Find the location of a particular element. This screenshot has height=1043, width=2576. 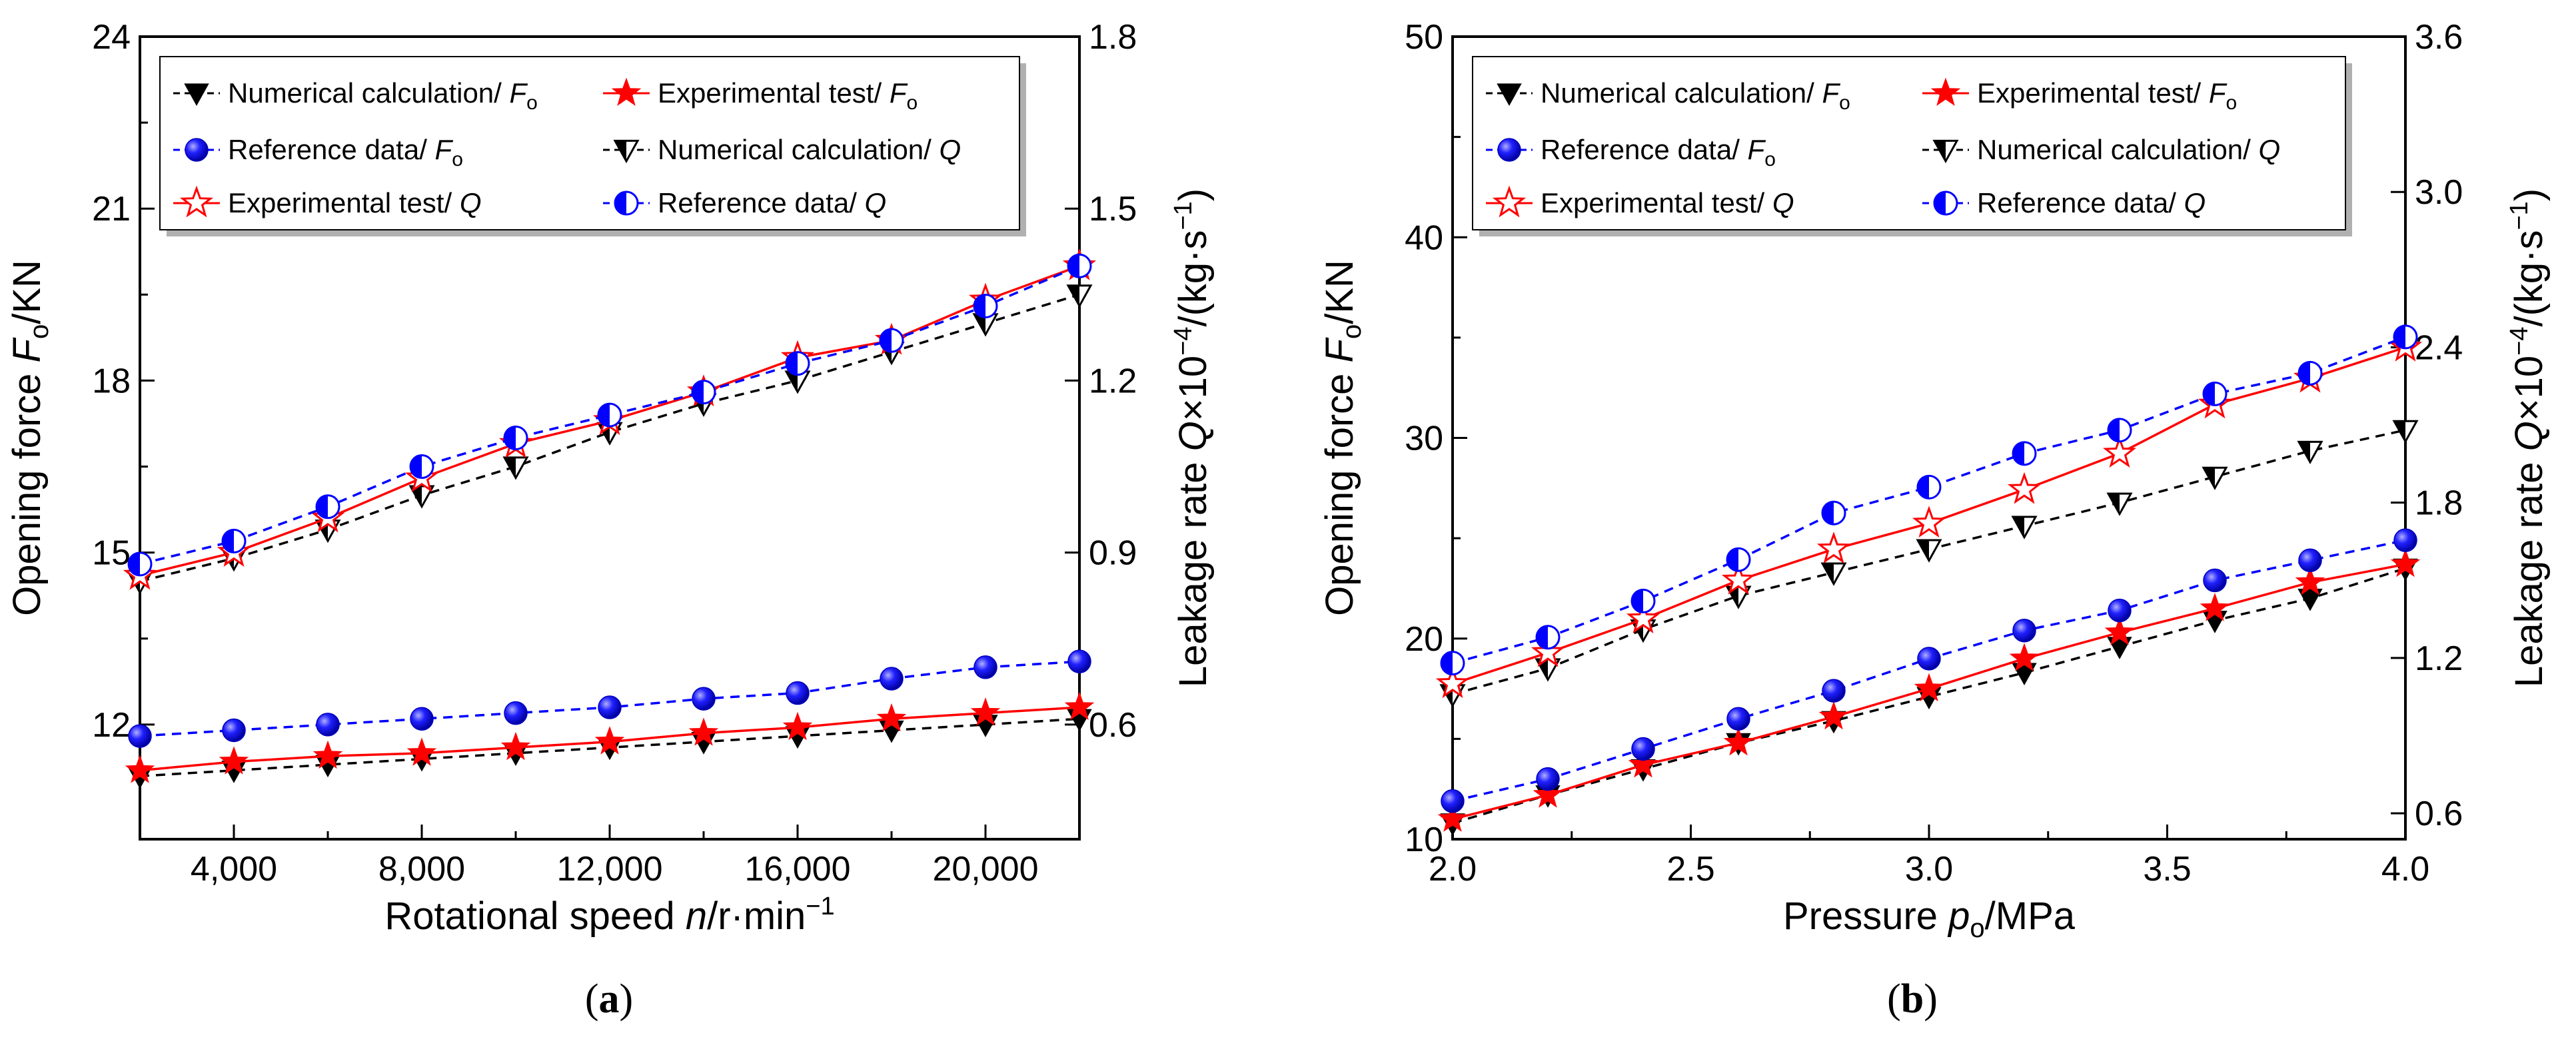

data-point-2-9-shape is located at coordinates (2310, 560).